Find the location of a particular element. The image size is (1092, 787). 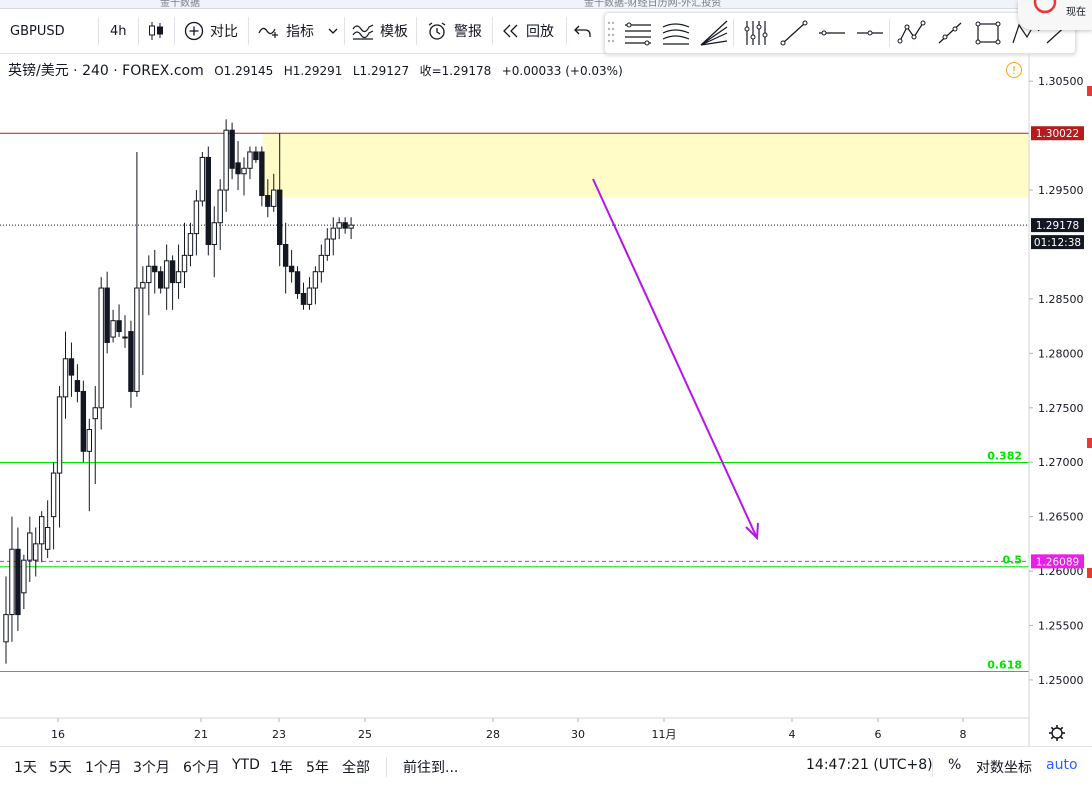

chart-settings-icon is located at coordinates (1057, 733).